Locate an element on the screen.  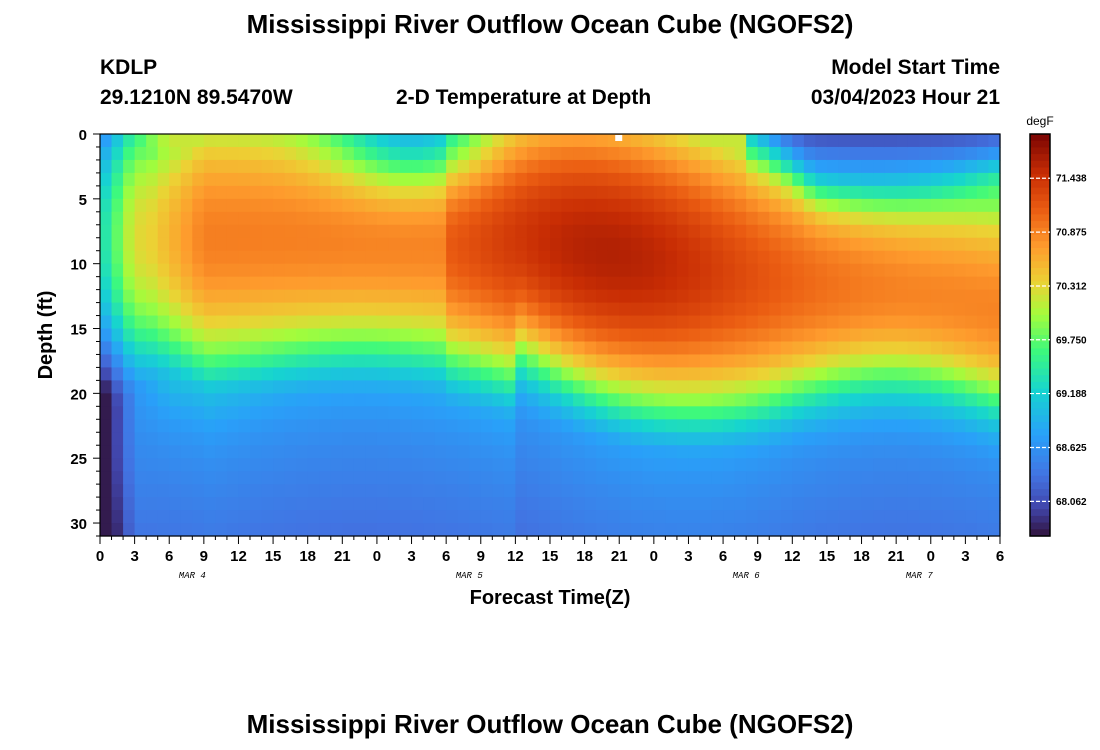
x-tick-label: 12 is located at coordinates (515, 556).